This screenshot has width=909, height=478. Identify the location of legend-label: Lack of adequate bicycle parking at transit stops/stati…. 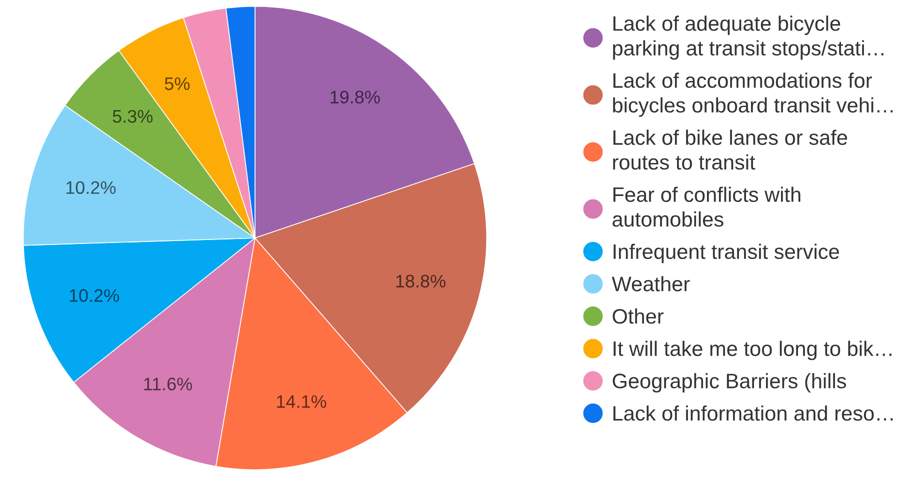
(748, 38).